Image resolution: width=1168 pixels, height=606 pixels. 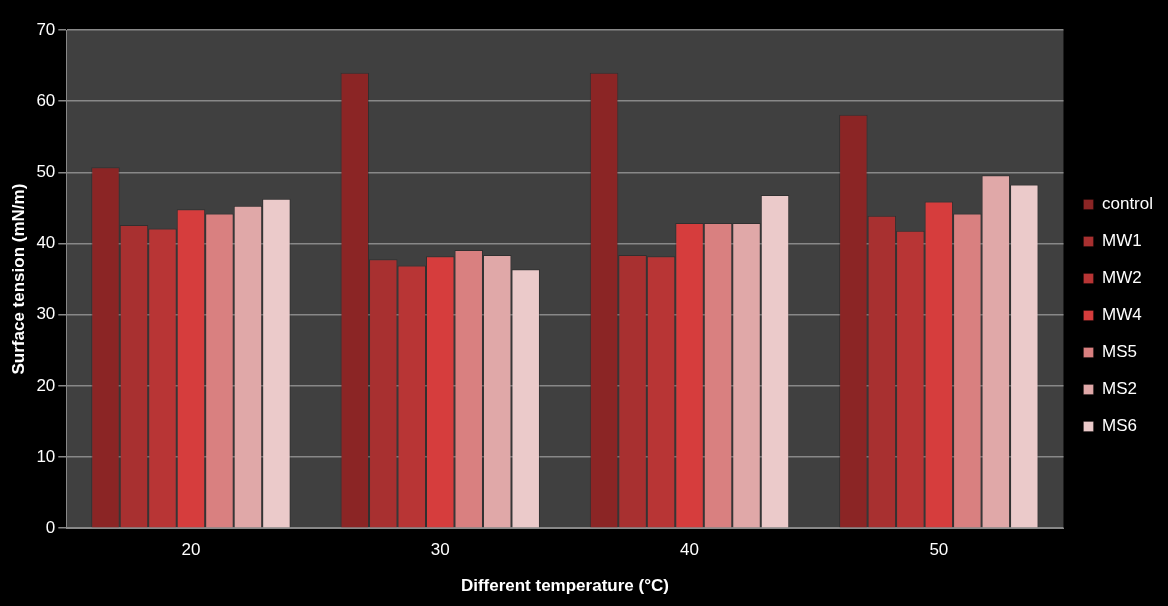 What do you see at coordinates (440, 550) in the screenshot?
I see `x-tick-label: 30` at bounding box center [440, 550].